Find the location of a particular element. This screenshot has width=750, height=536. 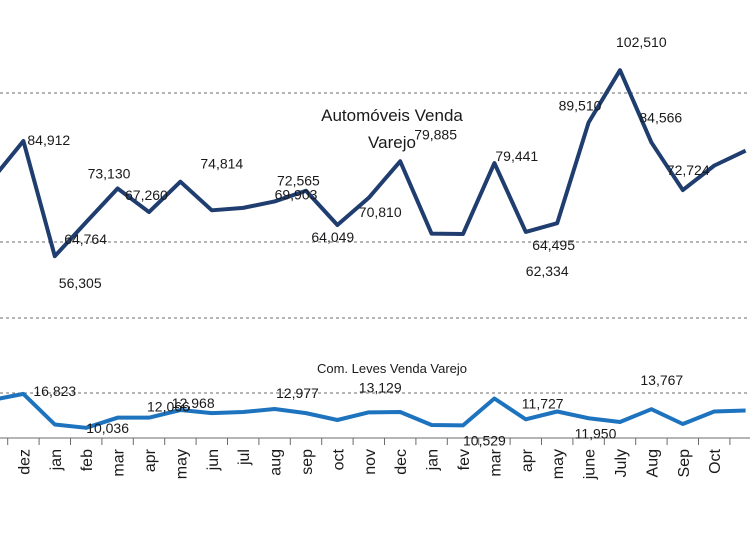

x-tick-label: nov is located at coordinates (370, 462).